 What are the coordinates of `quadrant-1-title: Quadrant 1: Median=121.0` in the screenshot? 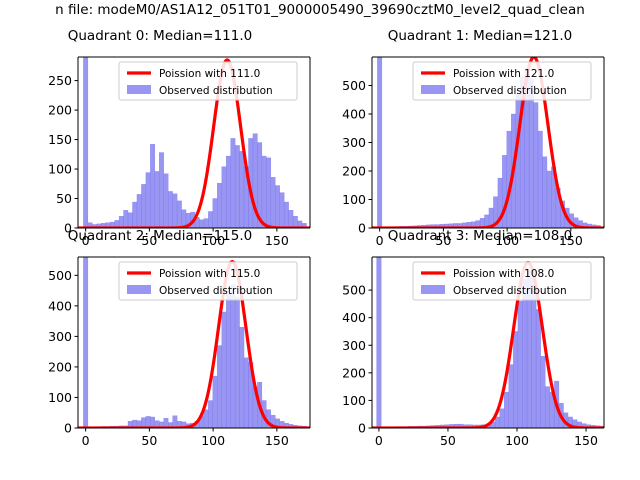 It's located at (480, 36).